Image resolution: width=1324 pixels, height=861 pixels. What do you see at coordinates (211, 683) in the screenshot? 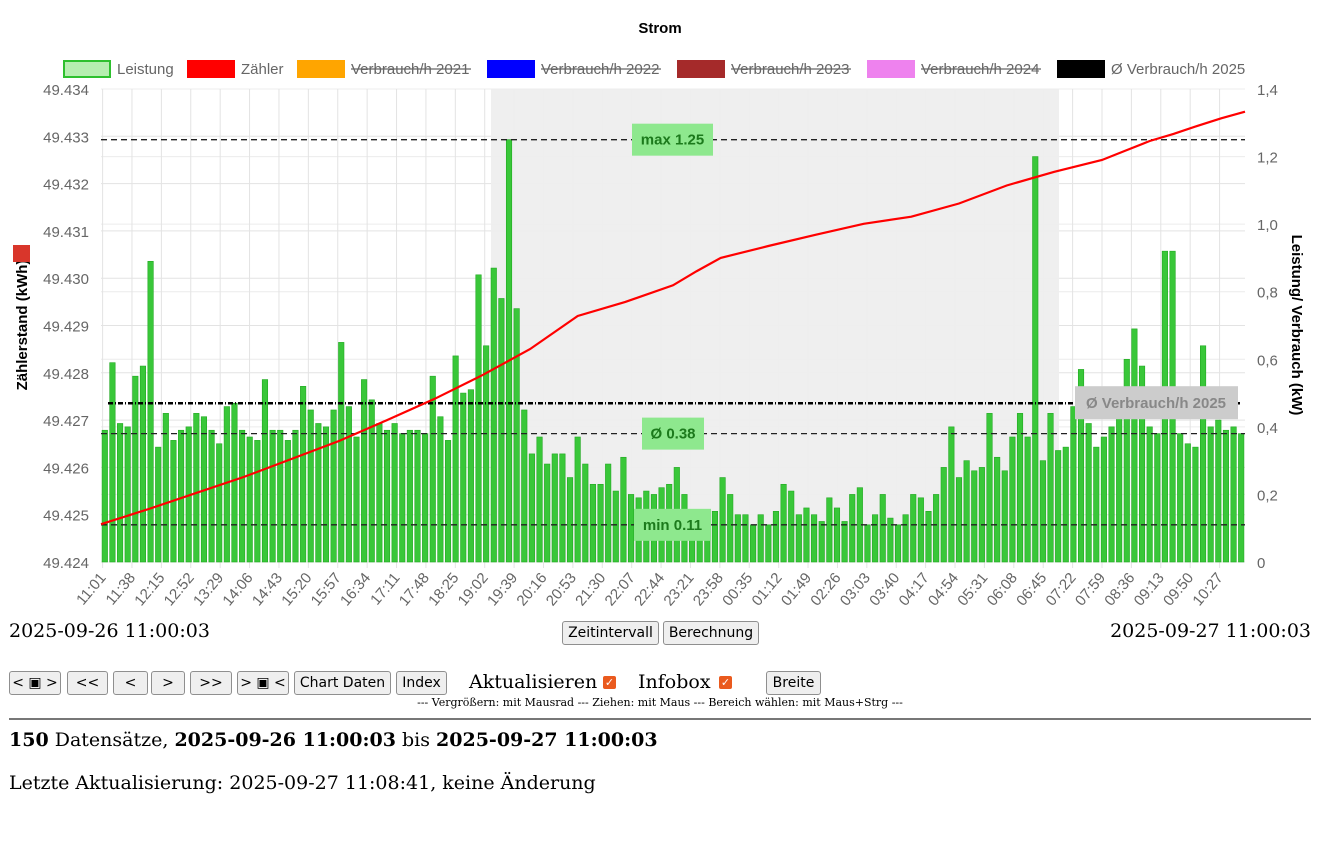
I see `fast-forward-button: >>` at bounding box center [211, 683].